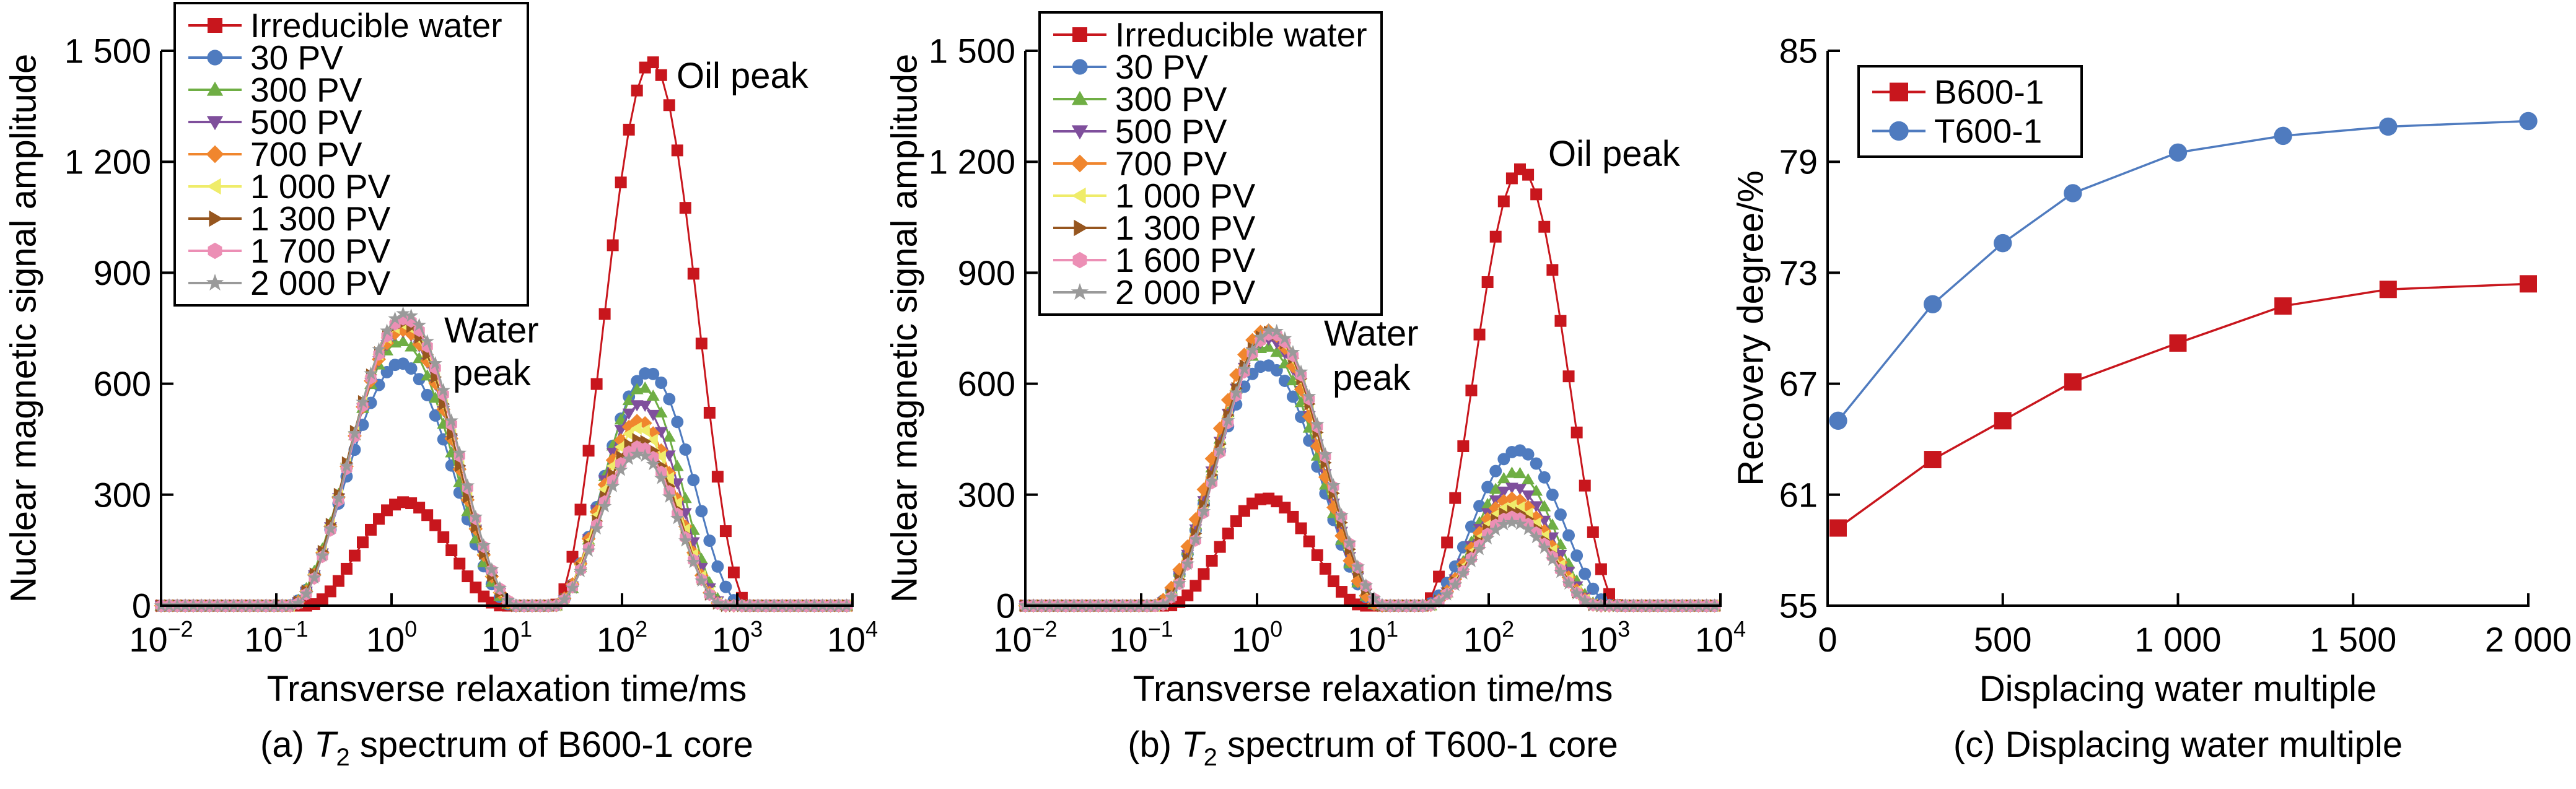 The width and height of the screenshot is (2576, 789). What do you see at coordinates (411, 629) in the screenshot?
I see `tick-exponent: 0` at bounding box center [411, 629].